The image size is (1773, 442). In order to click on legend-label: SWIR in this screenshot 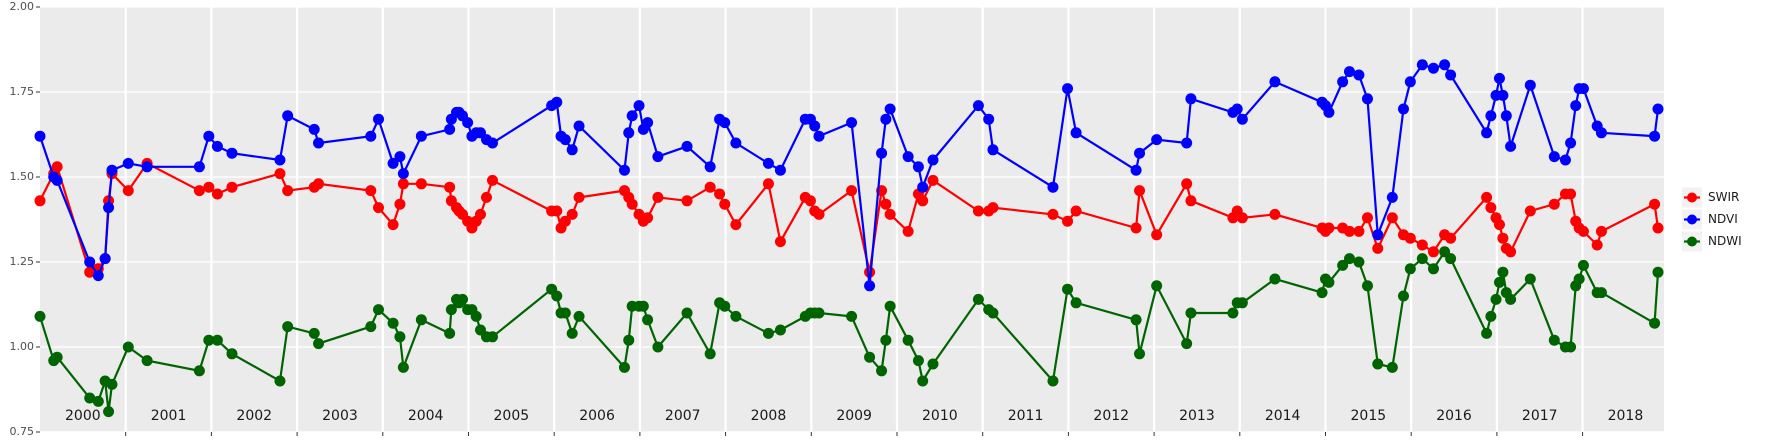, I will do `click(1723, 197)`.